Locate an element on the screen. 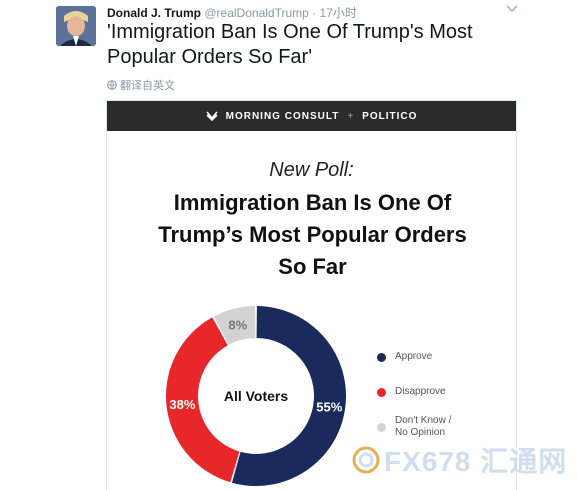 The height and width of the screenshot is (490, 577). morning-consult-logo-icon is located at coordinates (211, 116).